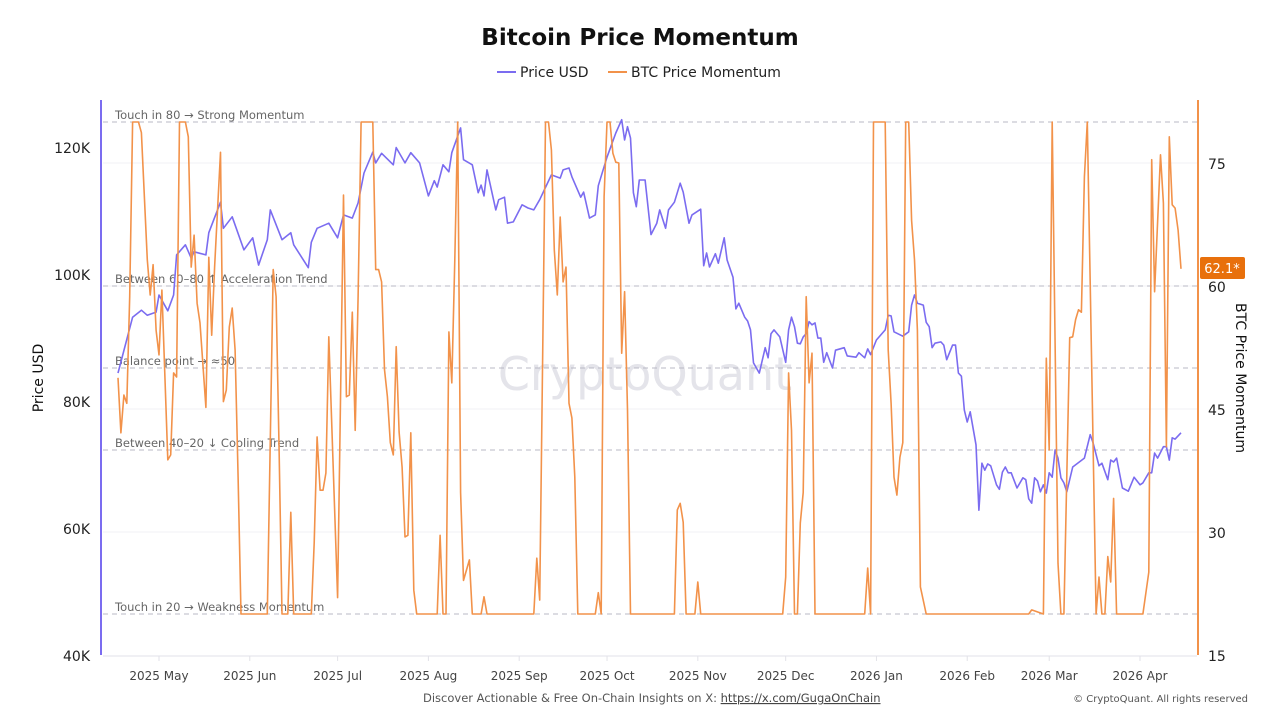  Describe the element at coordinates (175, 361) in the screenshot. I see `reference-line-label: Balance point → ≈50` at that location.